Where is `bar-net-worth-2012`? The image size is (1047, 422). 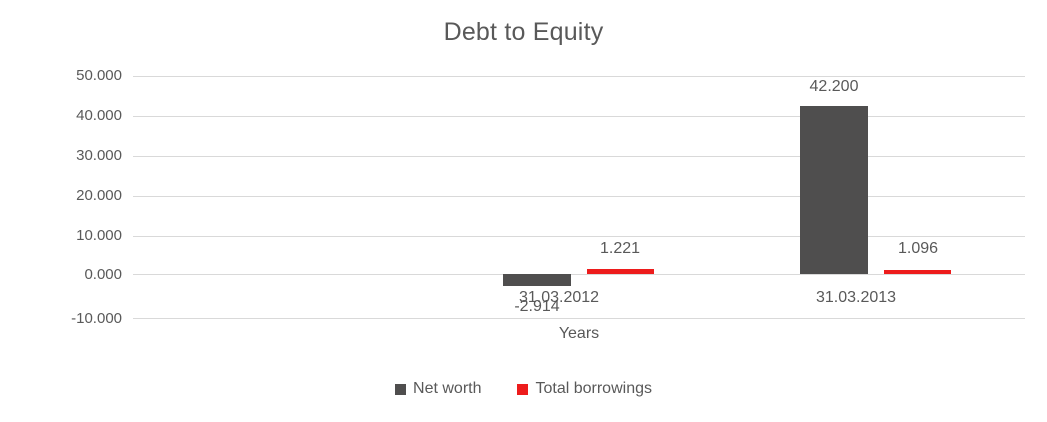 bar-net-worth-2012 is located at coordinates (537, 280).